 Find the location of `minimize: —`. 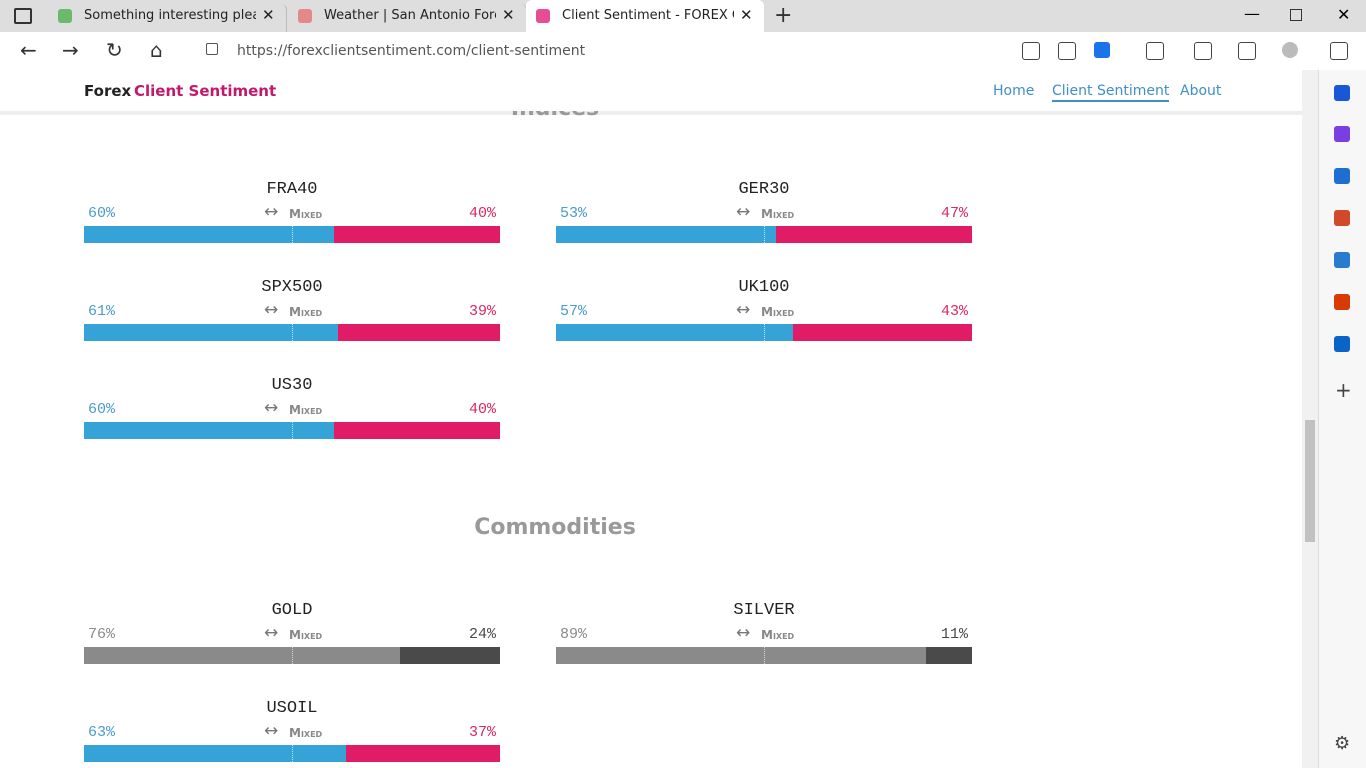

minimize: — is located at coordinates (1252, 13).